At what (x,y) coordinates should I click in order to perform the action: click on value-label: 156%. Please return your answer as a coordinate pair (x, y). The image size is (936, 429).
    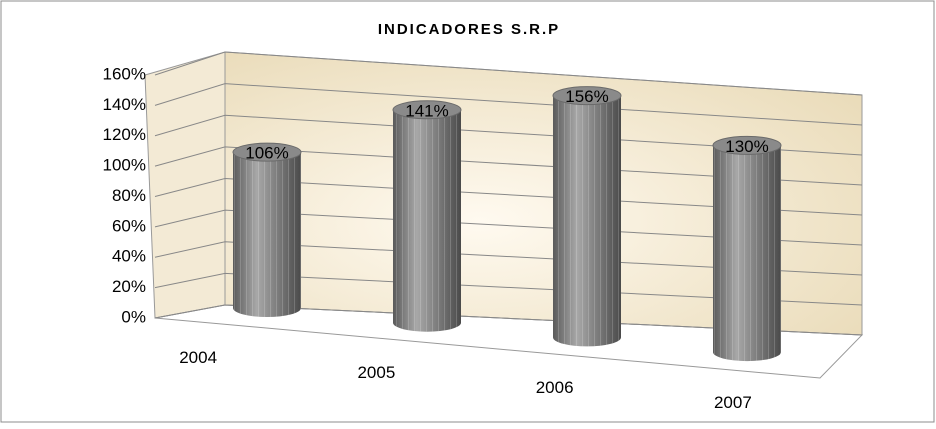
    Looking at the image, I should click on (586, 96).